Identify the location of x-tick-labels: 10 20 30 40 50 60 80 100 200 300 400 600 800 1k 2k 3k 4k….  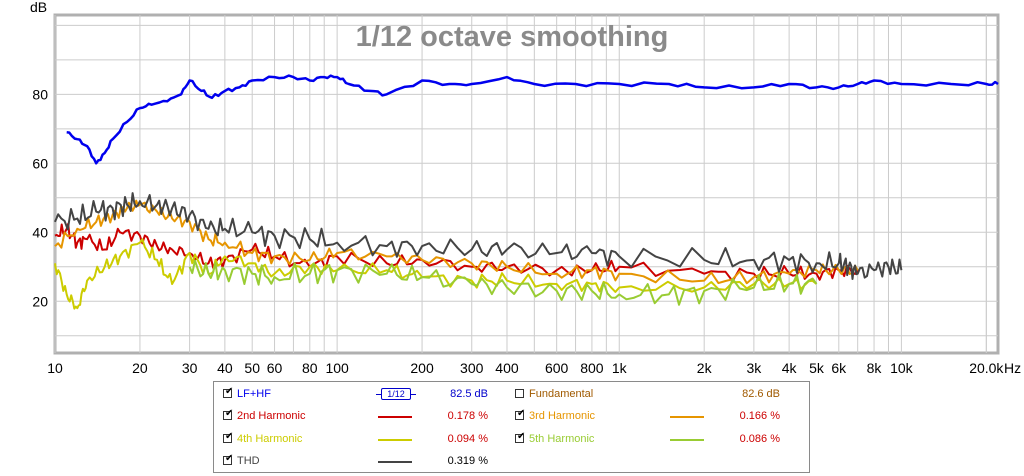
(525, 368).